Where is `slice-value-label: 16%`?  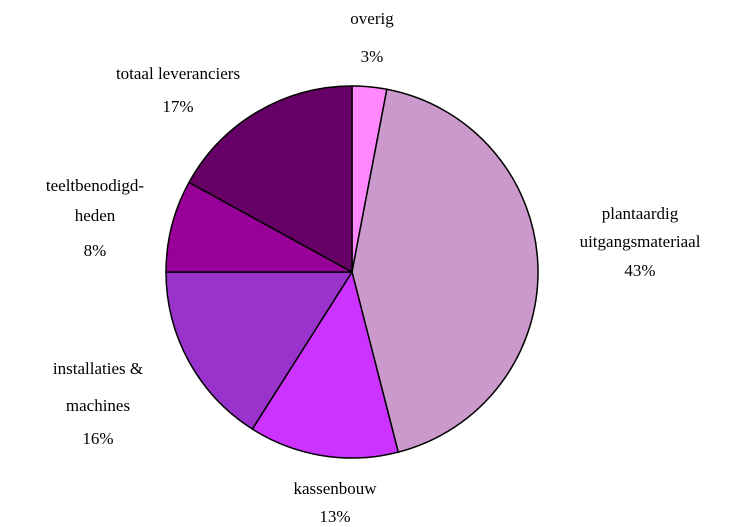 slice-value-label: 16% is located at coordinates (97, 438).